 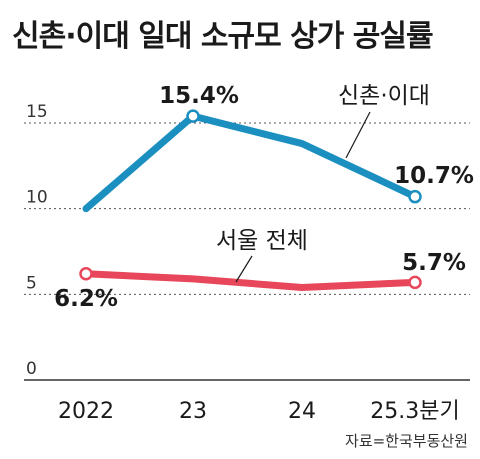 What do you see at coordinates (302, 411) in the screenshot?
I see `x-tick-label: 24` at bounding box center [302, 411].